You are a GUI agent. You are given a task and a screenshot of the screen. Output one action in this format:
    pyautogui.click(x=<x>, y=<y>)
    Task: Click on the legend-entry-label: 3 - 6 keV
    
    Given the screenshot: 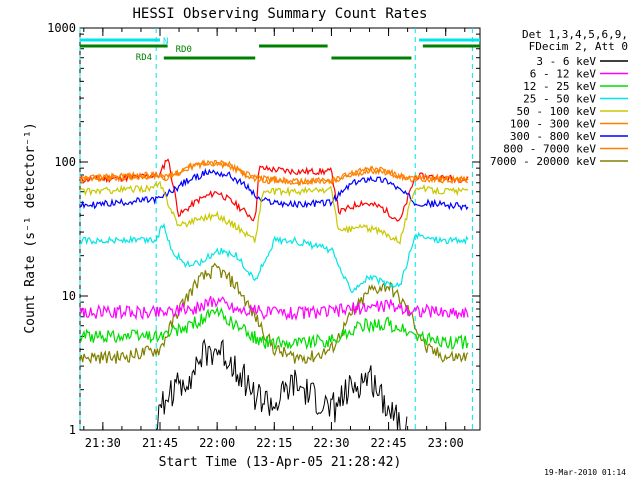 What is the action you would take?
    pyautogui.click(x=566, y=61)
    